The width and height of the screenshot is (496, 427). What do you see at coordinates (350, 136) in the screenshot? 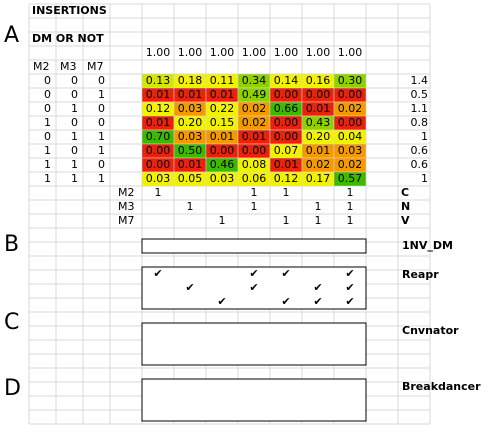
I see `heat-value: 0.04` at bounding box center [350, 136].